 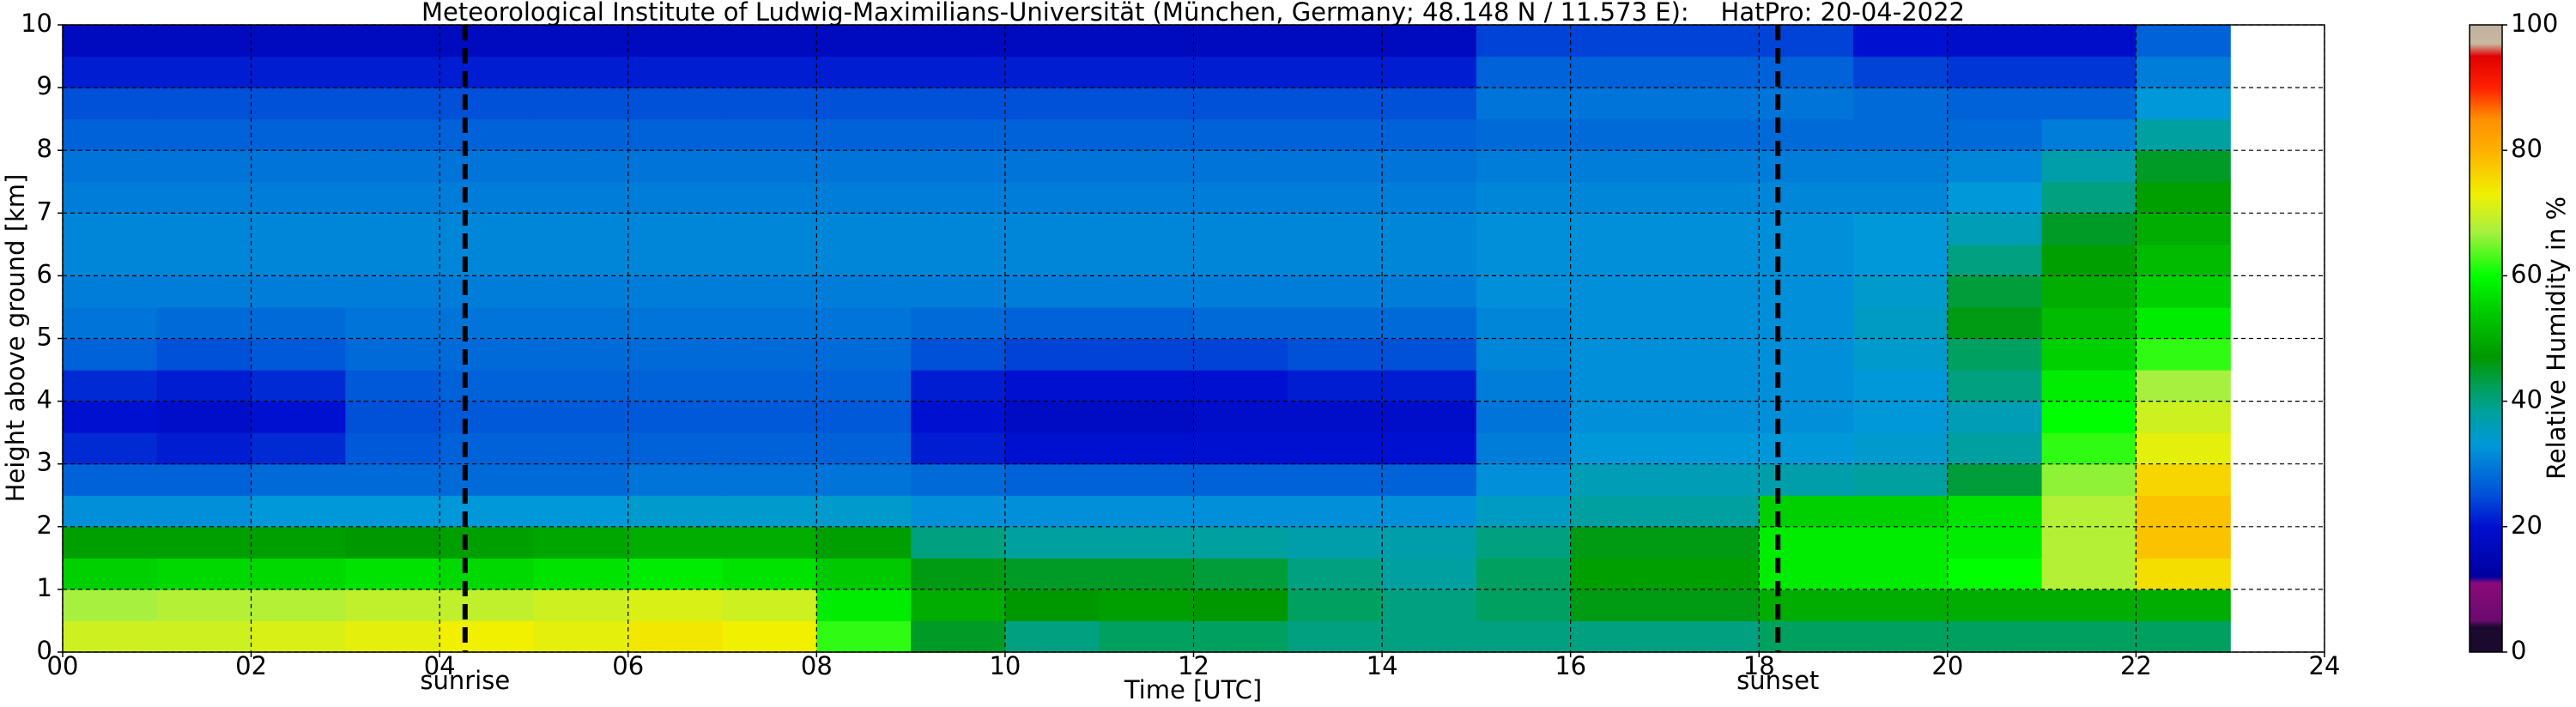 What do you see at coordinates (44, 211) in the screenshot?
I see `y-tick-label: 7` at bounding box center [44, 211].